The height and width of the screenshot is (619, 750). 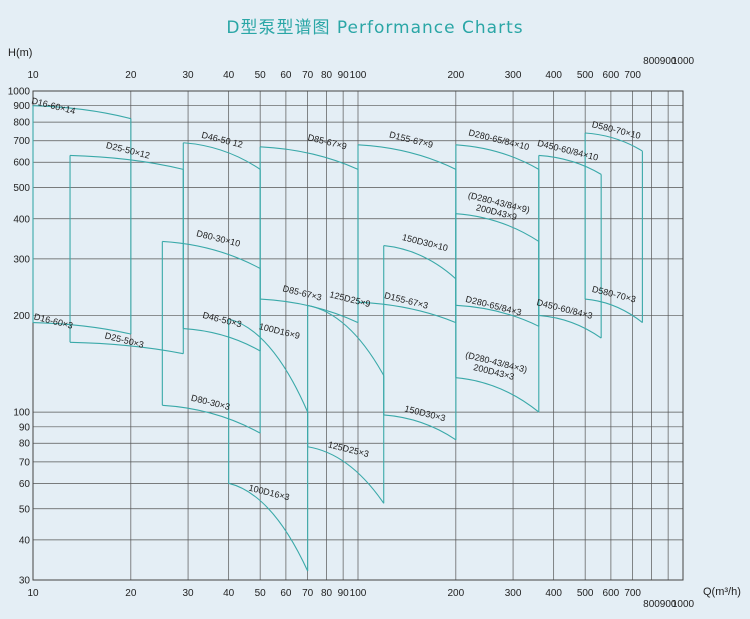 I want to click on y-tick: 40, so click(x=25, y=540).